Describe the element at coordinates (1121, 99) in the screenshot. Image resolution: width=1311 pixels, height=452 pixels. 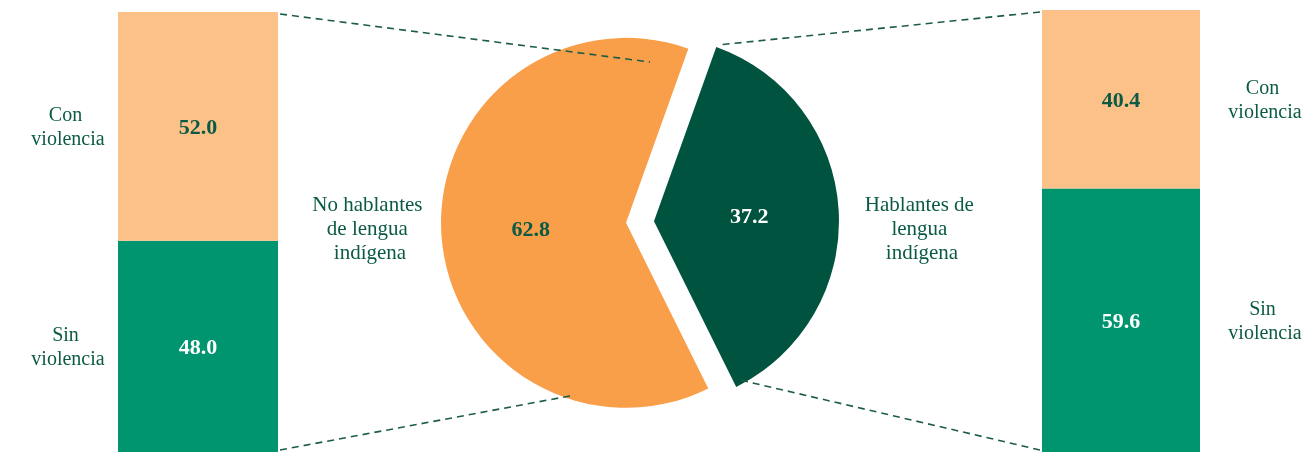
I see `data-label: 40.4` at that location.